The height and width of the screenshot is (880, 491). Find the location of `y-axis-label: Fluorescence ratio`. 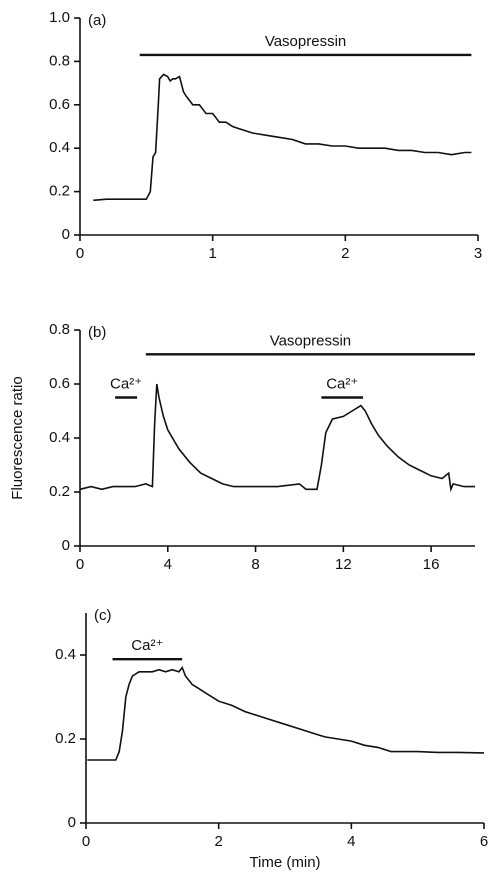

y-axis-label: Fluorescence ratio is located at coordinates (17, 437).